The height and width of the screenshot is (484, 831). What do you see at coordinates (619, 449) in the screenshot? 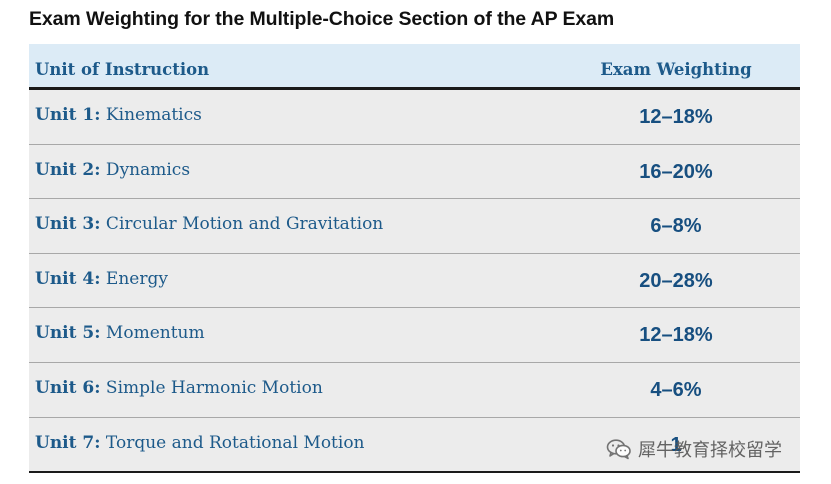
I see `wechat-icon` at bounding box center [619, 449].